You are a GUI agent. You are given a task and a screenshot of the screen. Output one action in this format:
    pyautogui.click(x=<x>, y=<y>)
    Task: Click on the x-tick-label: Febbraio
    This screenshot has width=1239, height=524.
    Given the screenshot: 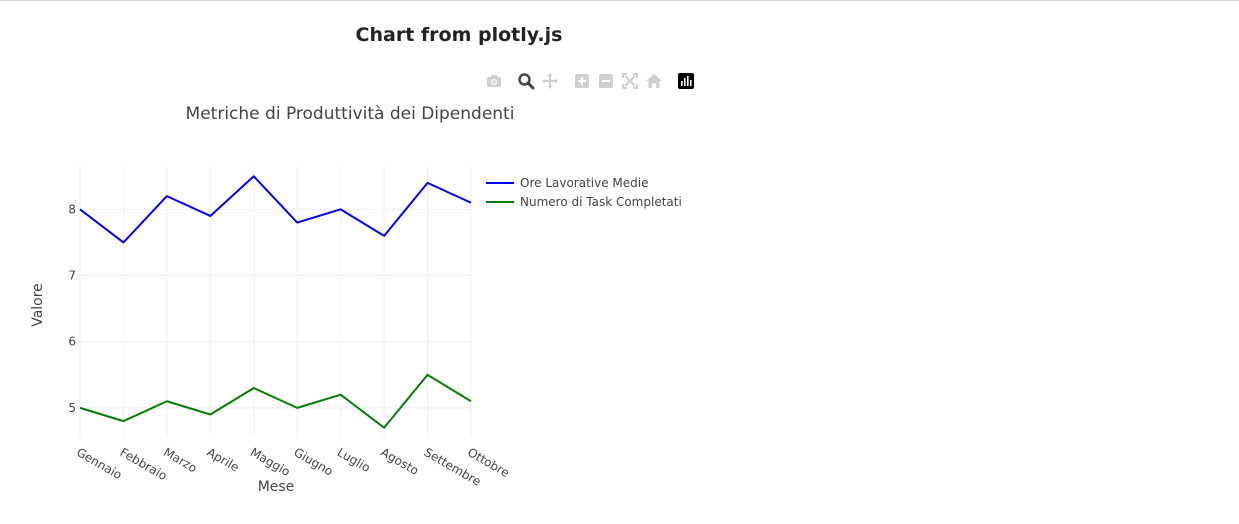 What is the action you would take?
    pyautogui.click(x=144, y=464)
    